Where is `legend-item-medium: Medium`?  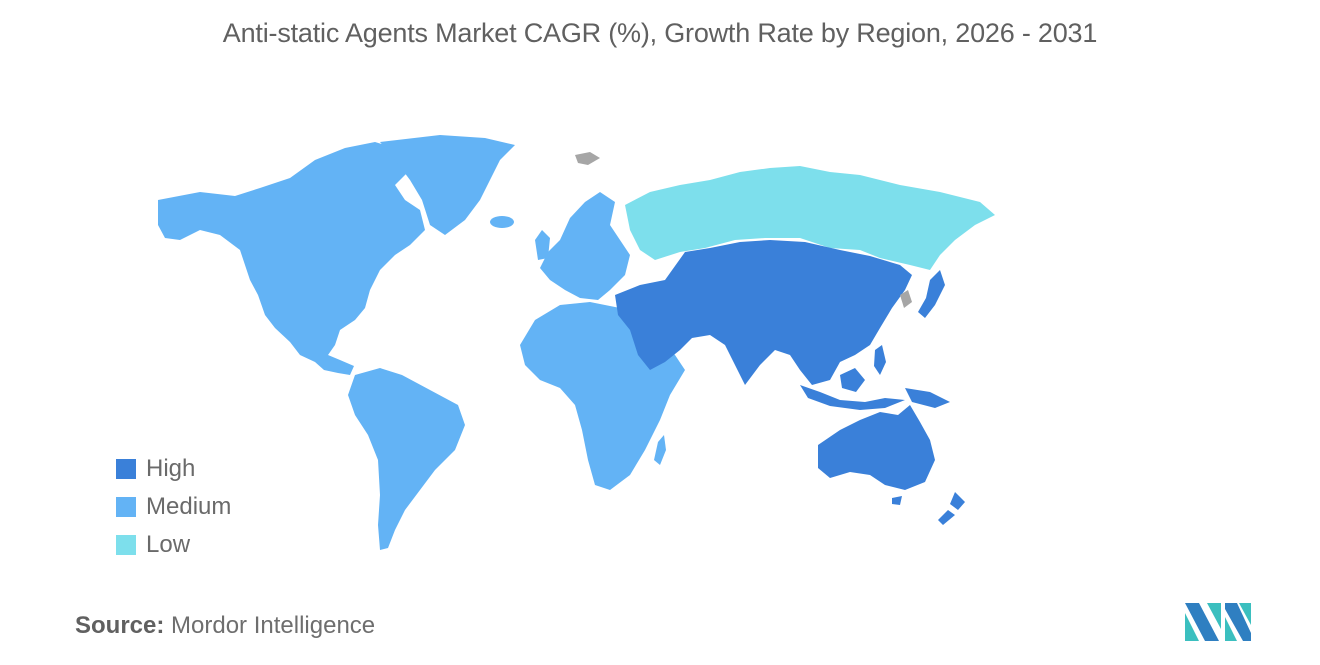 legend-item-medium: Medium is located at coordinates (173, 507).